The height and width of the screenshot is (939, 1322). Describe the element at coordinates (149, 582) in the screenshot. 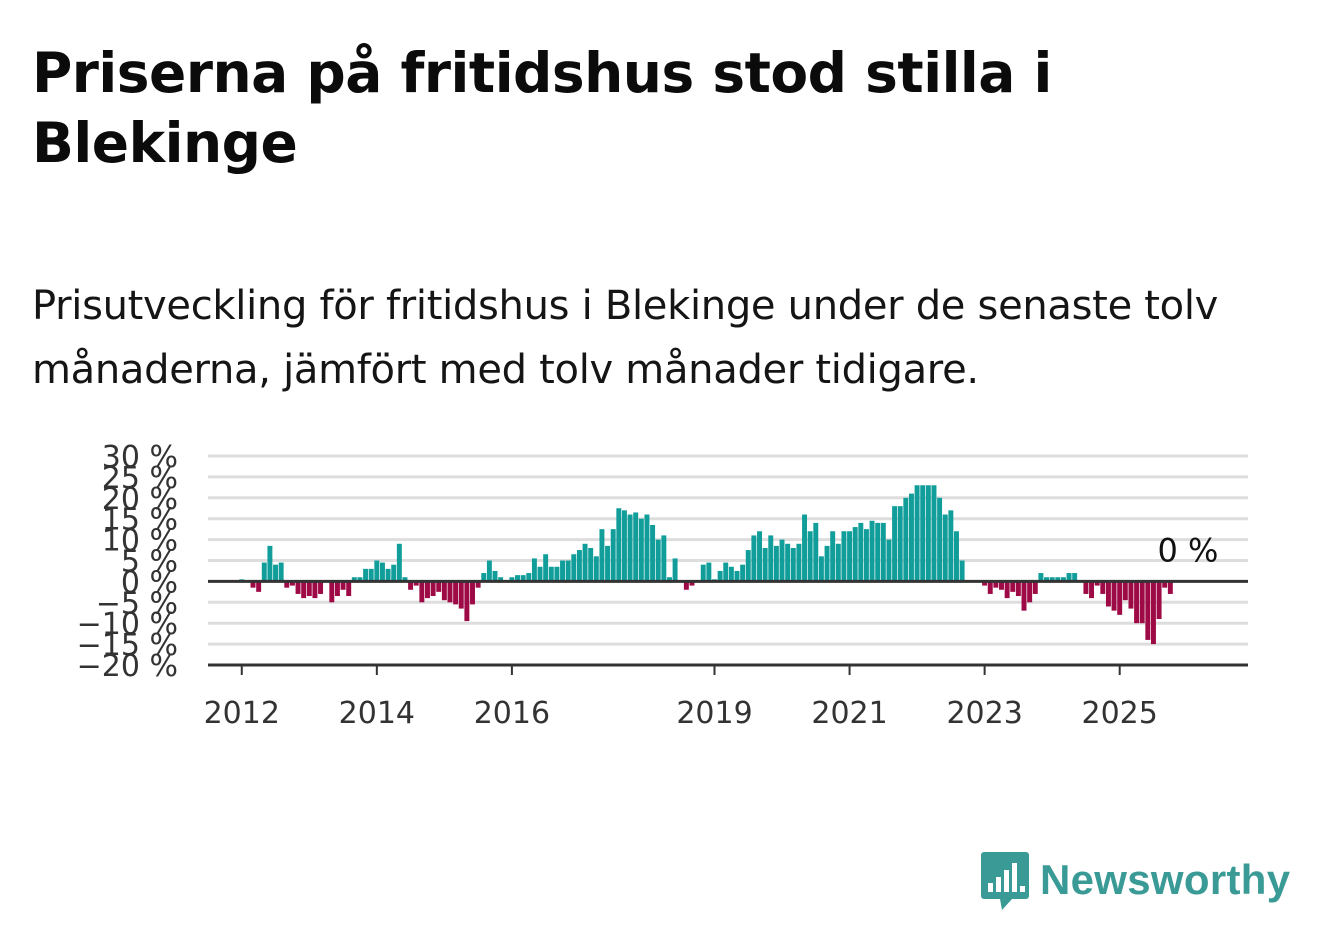

I see `y-tick-label: 0 %` at that location.